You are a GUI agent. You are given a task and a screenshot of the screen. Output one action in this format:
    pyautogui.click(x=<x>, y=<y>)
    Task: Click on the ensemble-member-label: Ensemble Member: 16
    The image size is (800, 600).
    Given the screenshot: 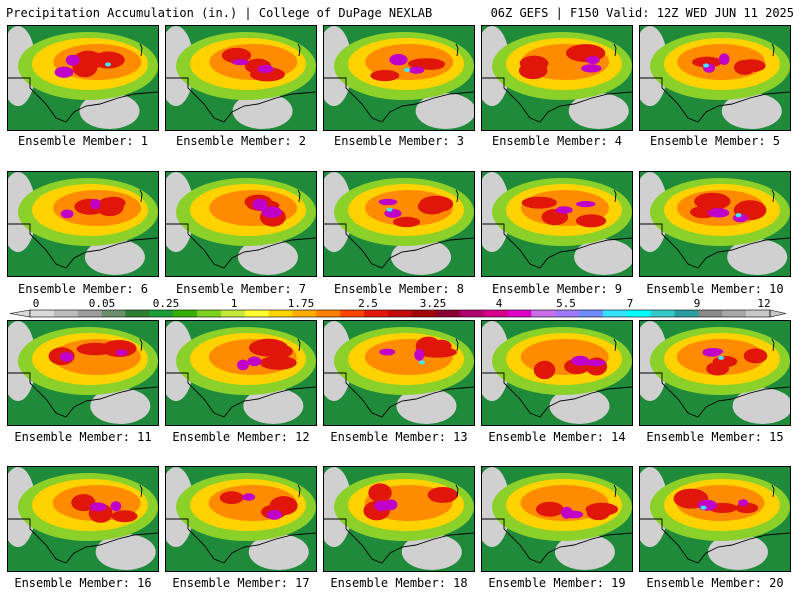 What is the action you would take?
    pyautogui.click(x=83, y=583)
    